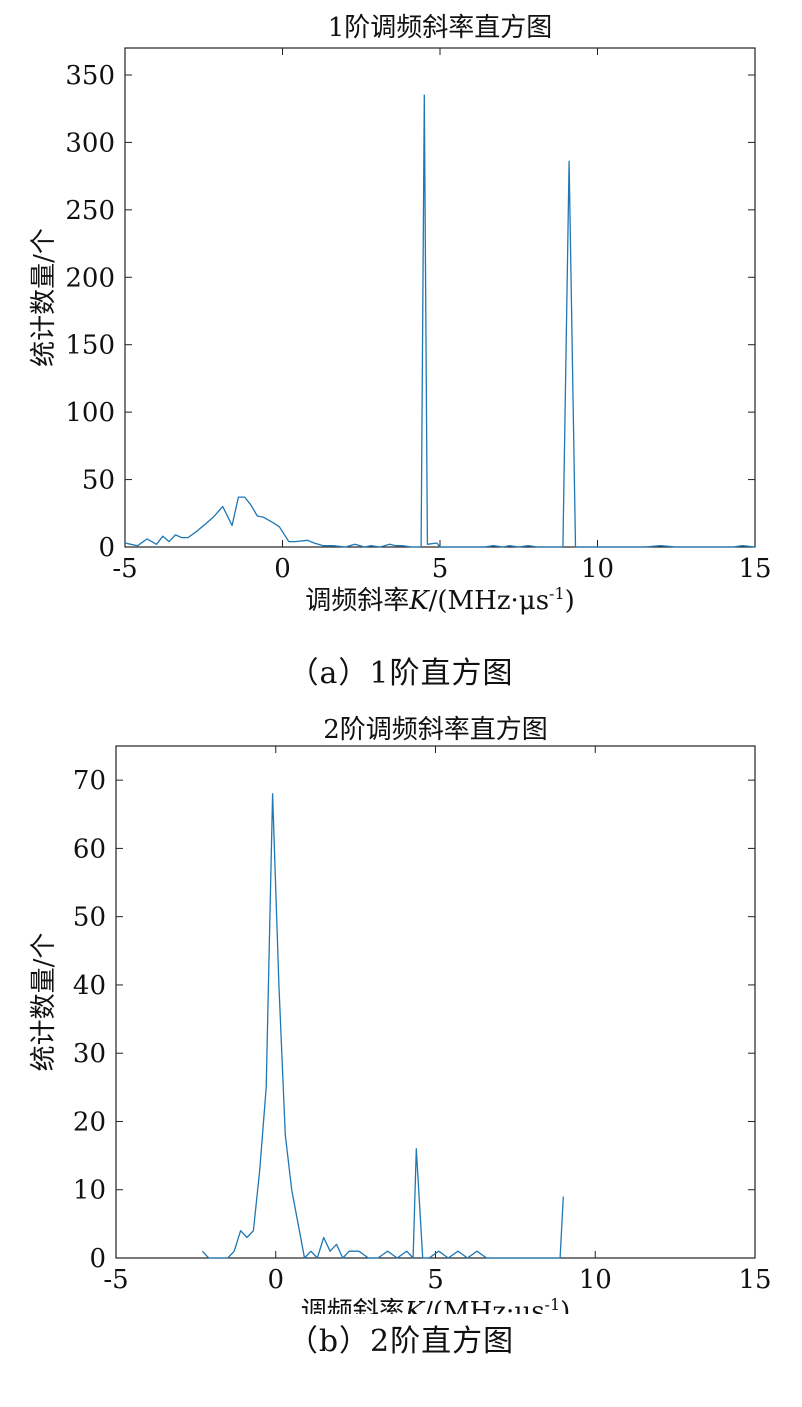  I want to click on y-tick-label: 20, so click(89, 1122).